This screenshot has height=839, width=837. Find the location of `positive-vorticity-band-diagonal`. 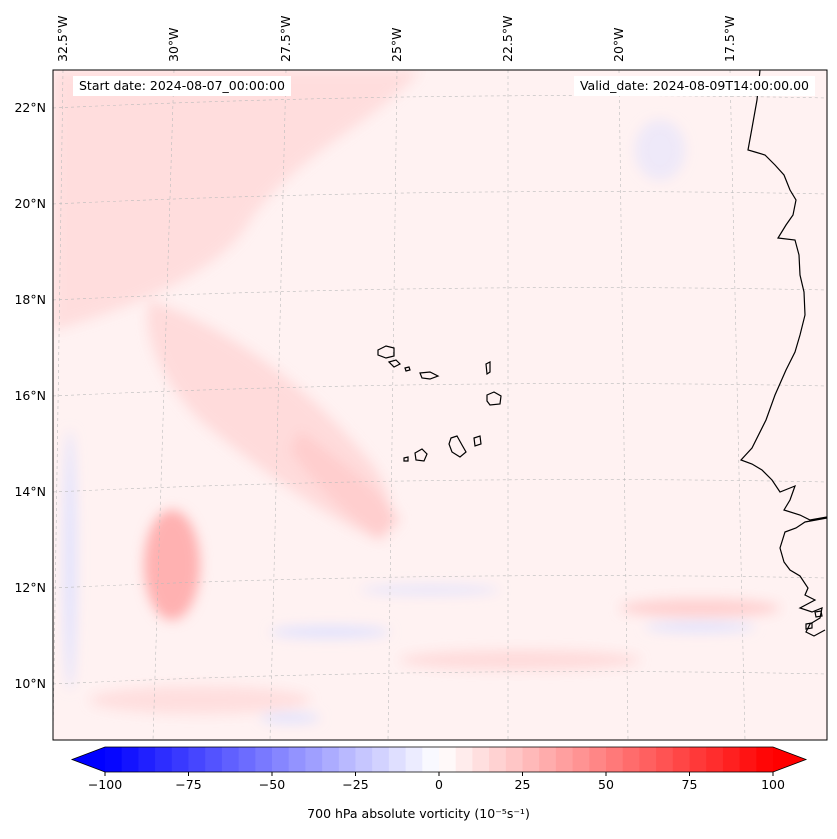

positive-vorticity-band-diagonal is located at coordinates (345, 485).